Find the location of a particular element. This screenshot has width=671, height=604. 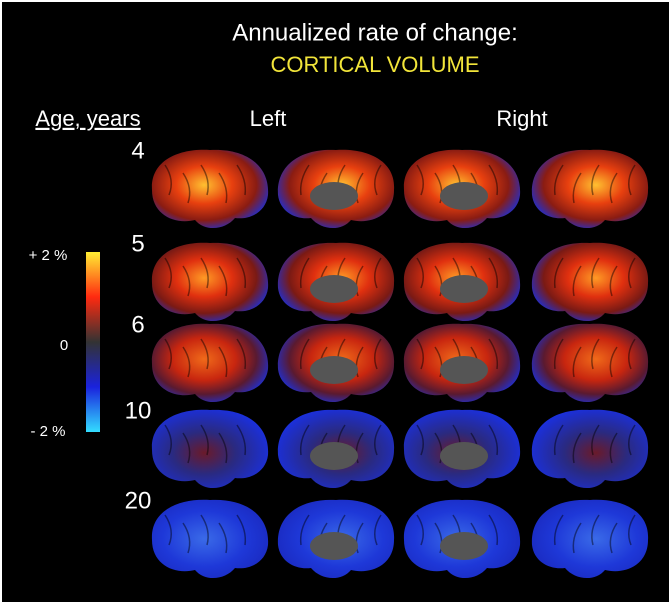

column-label: Right is located at coordinates (521, 118).